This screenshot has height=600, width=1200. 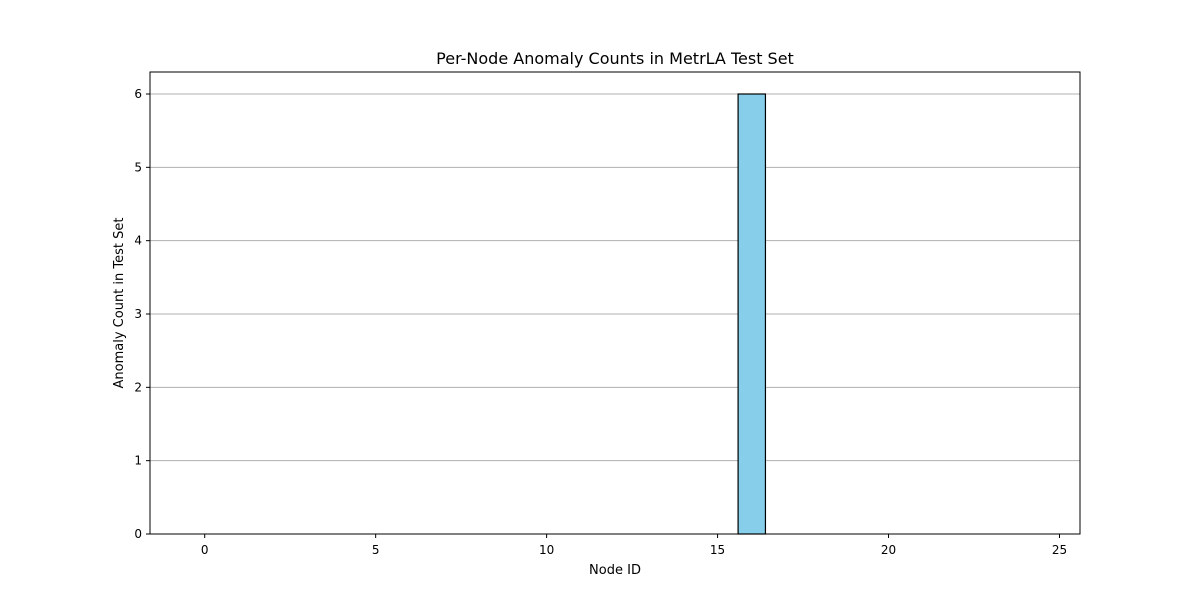 I want to click on y-ticks: 0 1 2 3 4 5 6, so click(x=142, y=314).